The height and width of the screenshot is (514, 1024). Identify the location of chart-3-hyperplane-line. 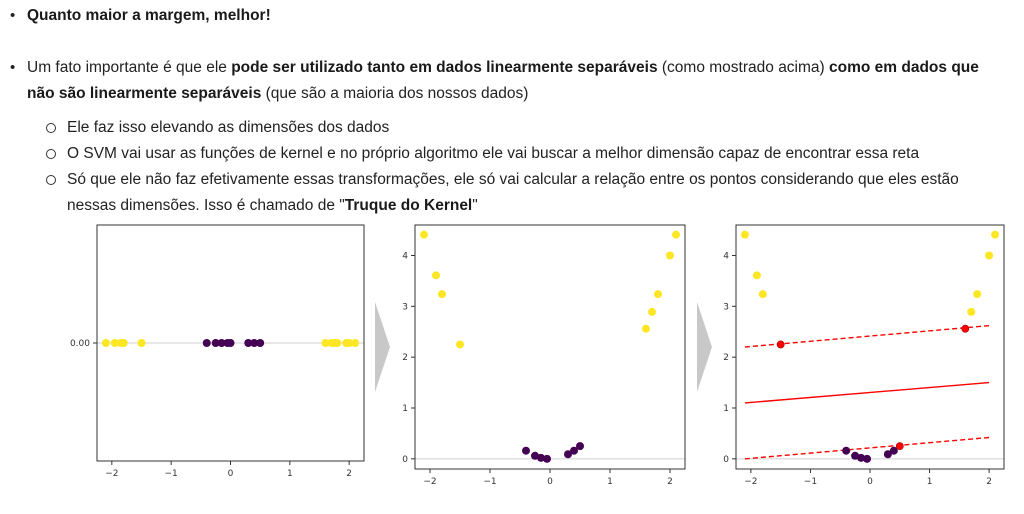
(867, 392).